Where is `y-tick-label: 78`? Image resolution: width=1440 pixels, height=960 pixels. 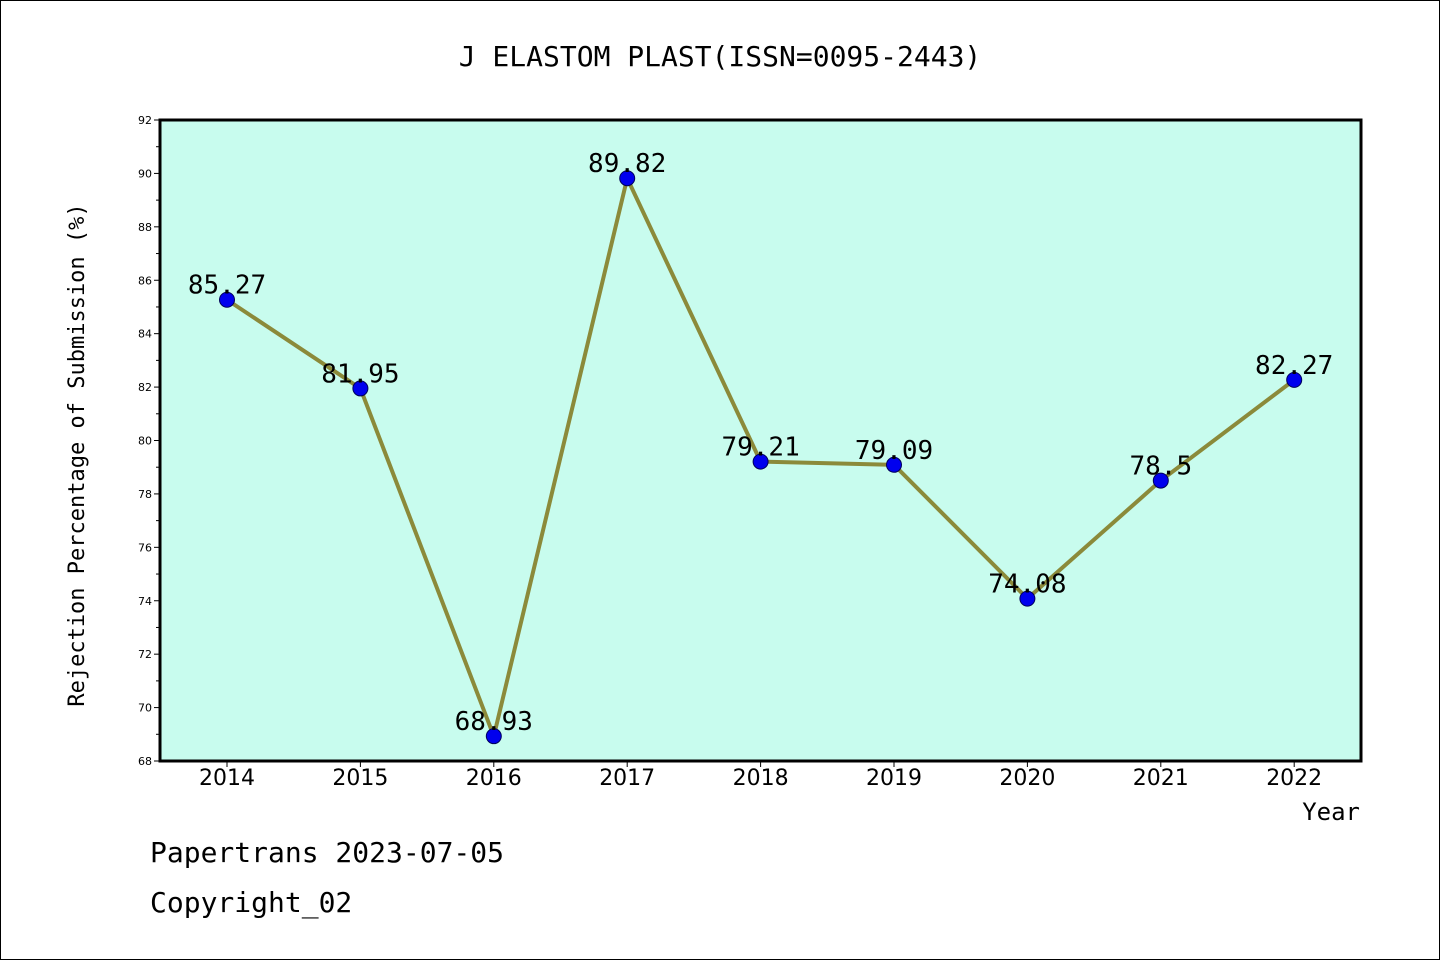 y-tick-label: 78 is located at coordinates (145, 494).